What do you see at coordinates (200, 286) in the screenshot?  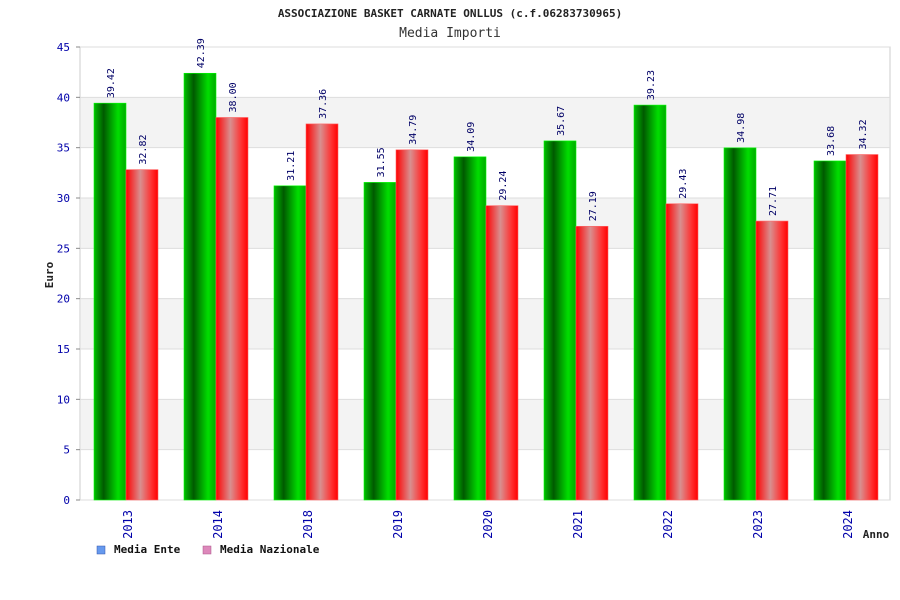 I see `bar-media-ente-2014` at bounding box center [200, 286].